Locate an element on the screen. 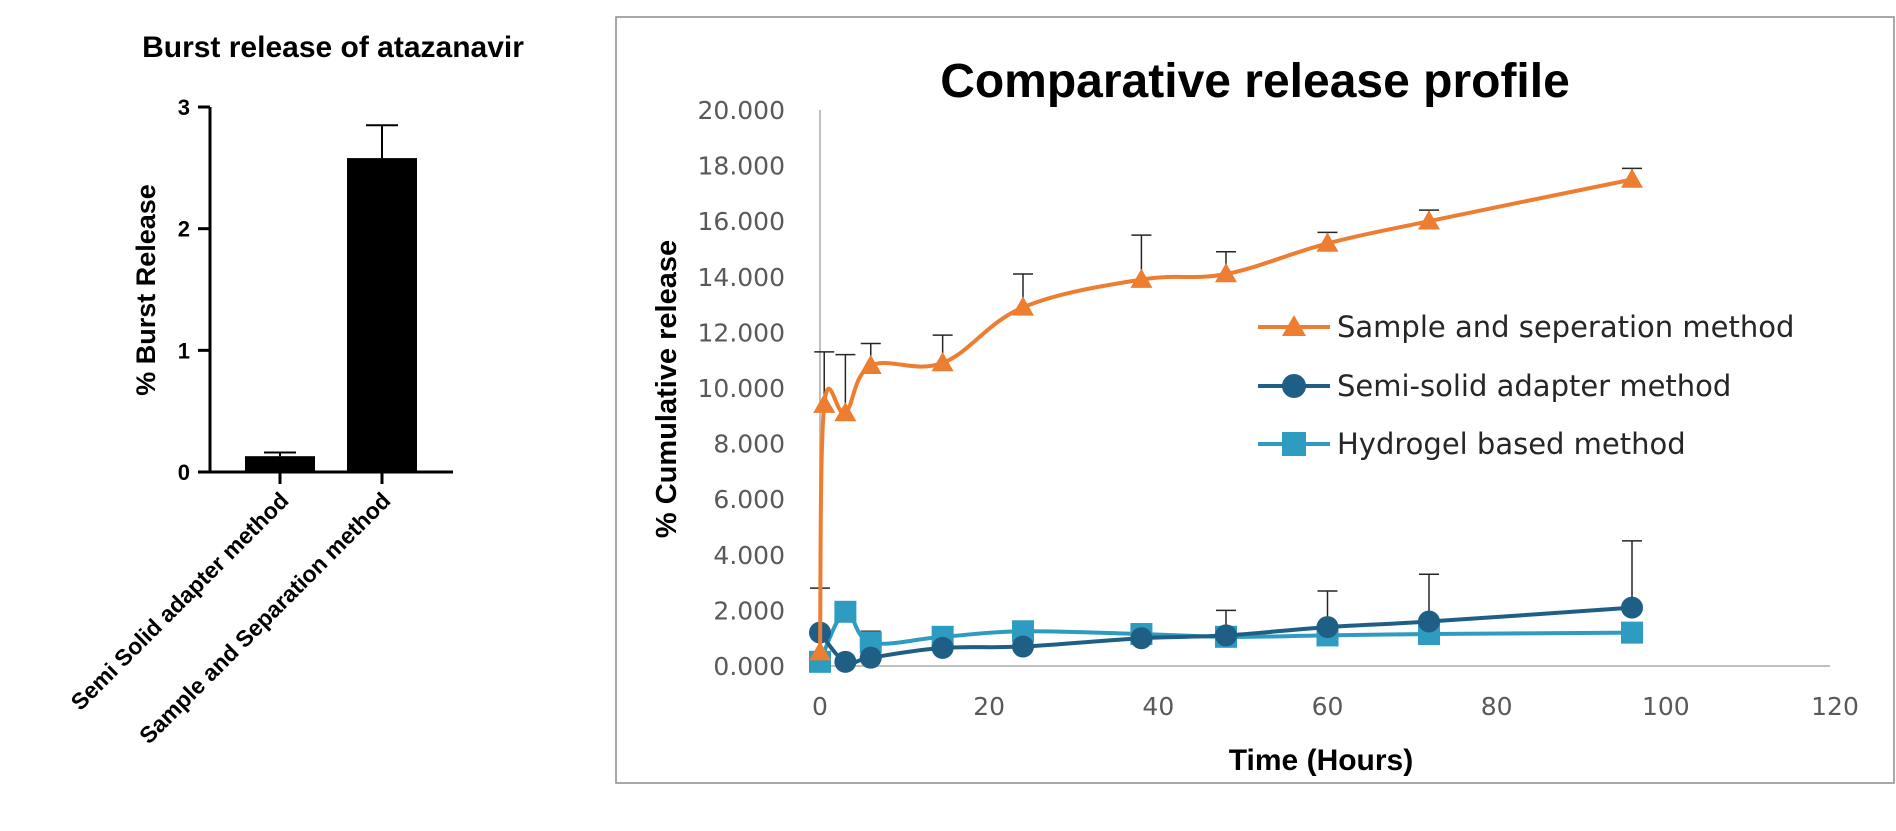  release-y-tick-label: 16.000 is located at coordinates (741, 221).